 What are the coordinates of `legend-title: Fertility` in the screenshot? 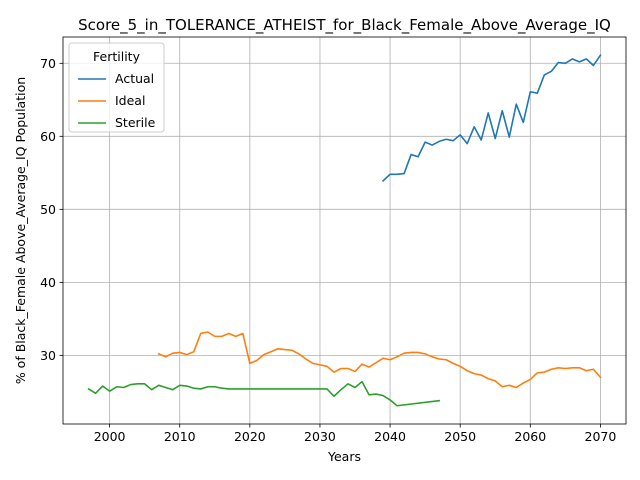 It's located at (117, 56).